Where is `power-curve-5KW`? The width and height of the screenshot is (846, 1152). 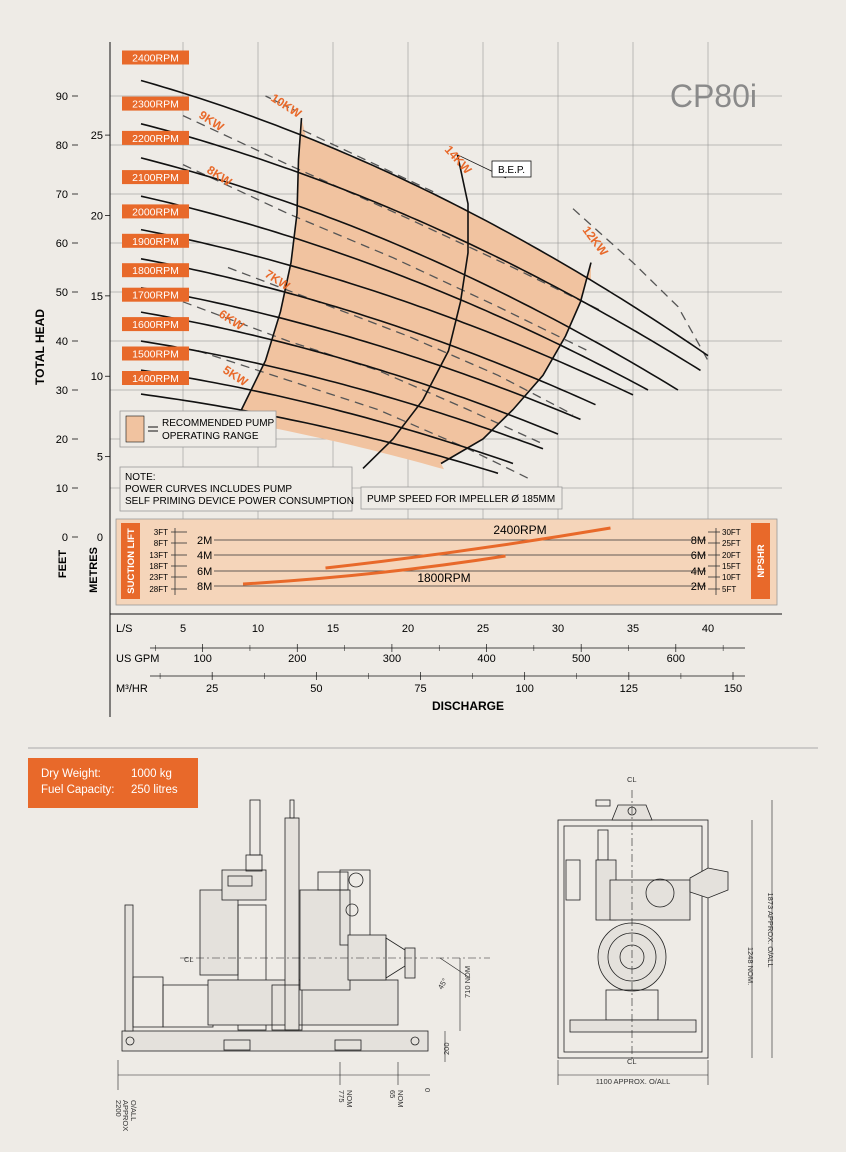
power-curve-5KW is located at coordinates (363, 414).